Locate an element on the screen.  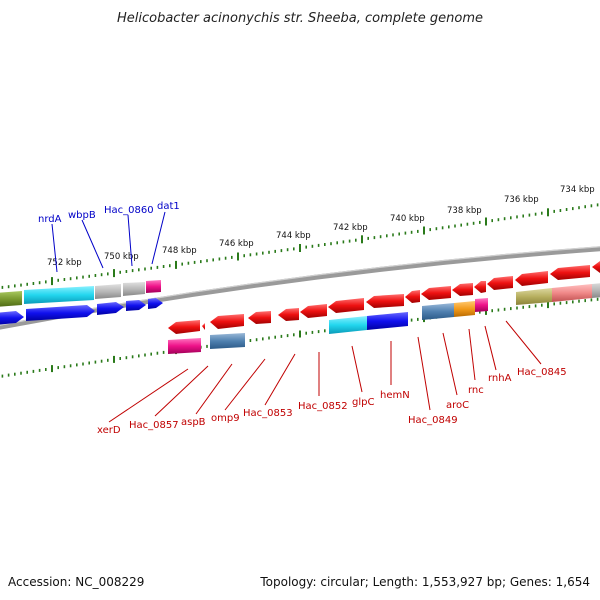
gene-label-rnc: rnc is located at coordinates (476, 390).